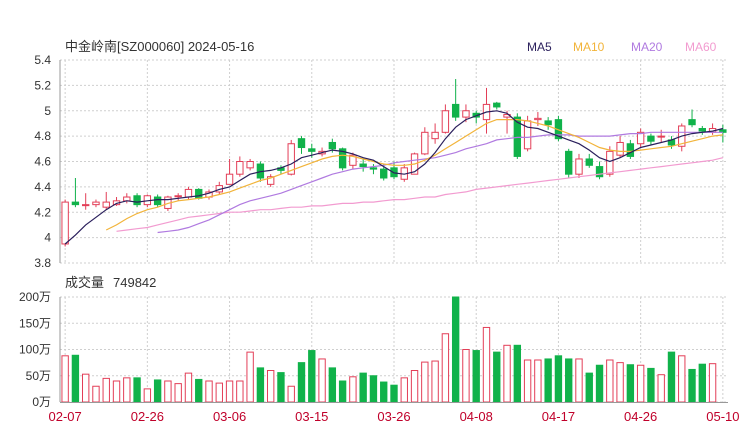  What do you see at coordinates (42, 85) in the screenshot?
I see `price-tick-label: 5.2` at bounding box center [42, 85].